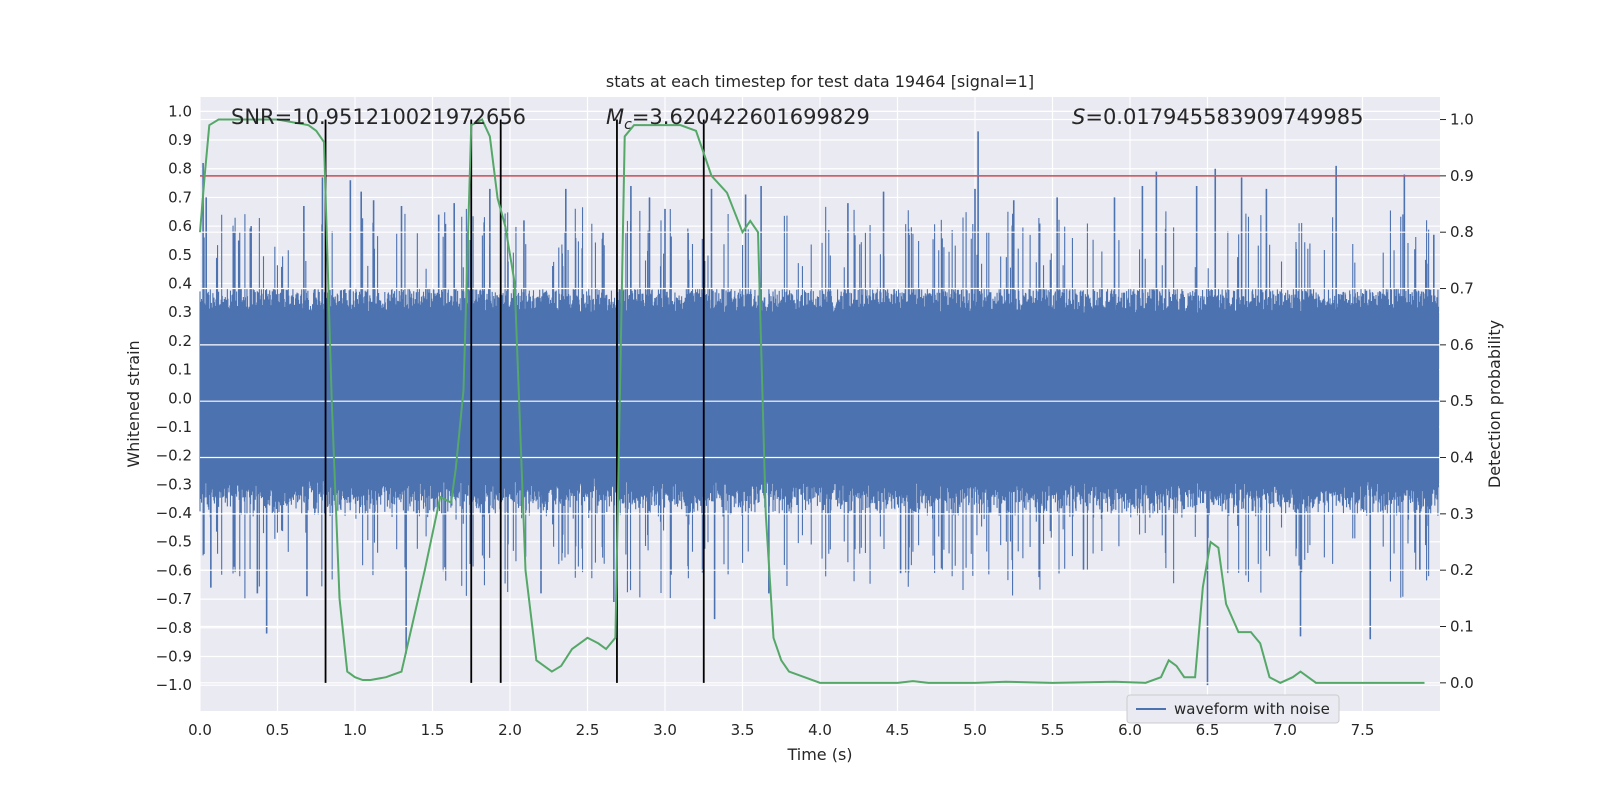 The image size is (1600, 800). Describe the element at coordinates (174, 542) in the screenshot. I see `y-tick-label: −0.5` at that location.